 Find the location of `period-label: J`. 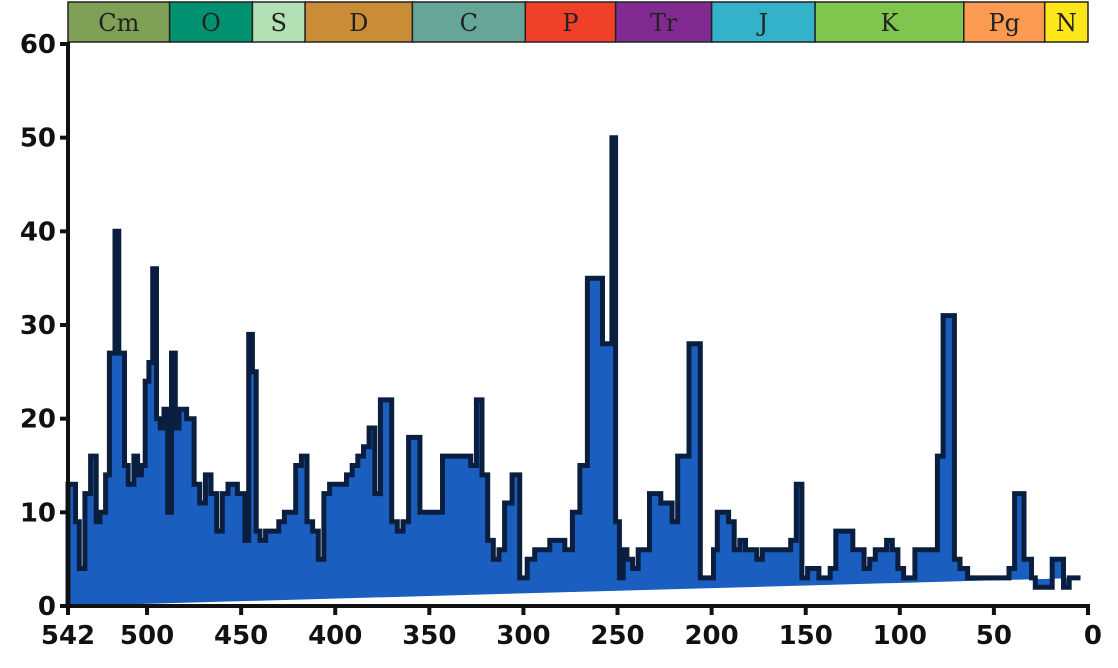

period-label: J is located at coordinates (762, 23).